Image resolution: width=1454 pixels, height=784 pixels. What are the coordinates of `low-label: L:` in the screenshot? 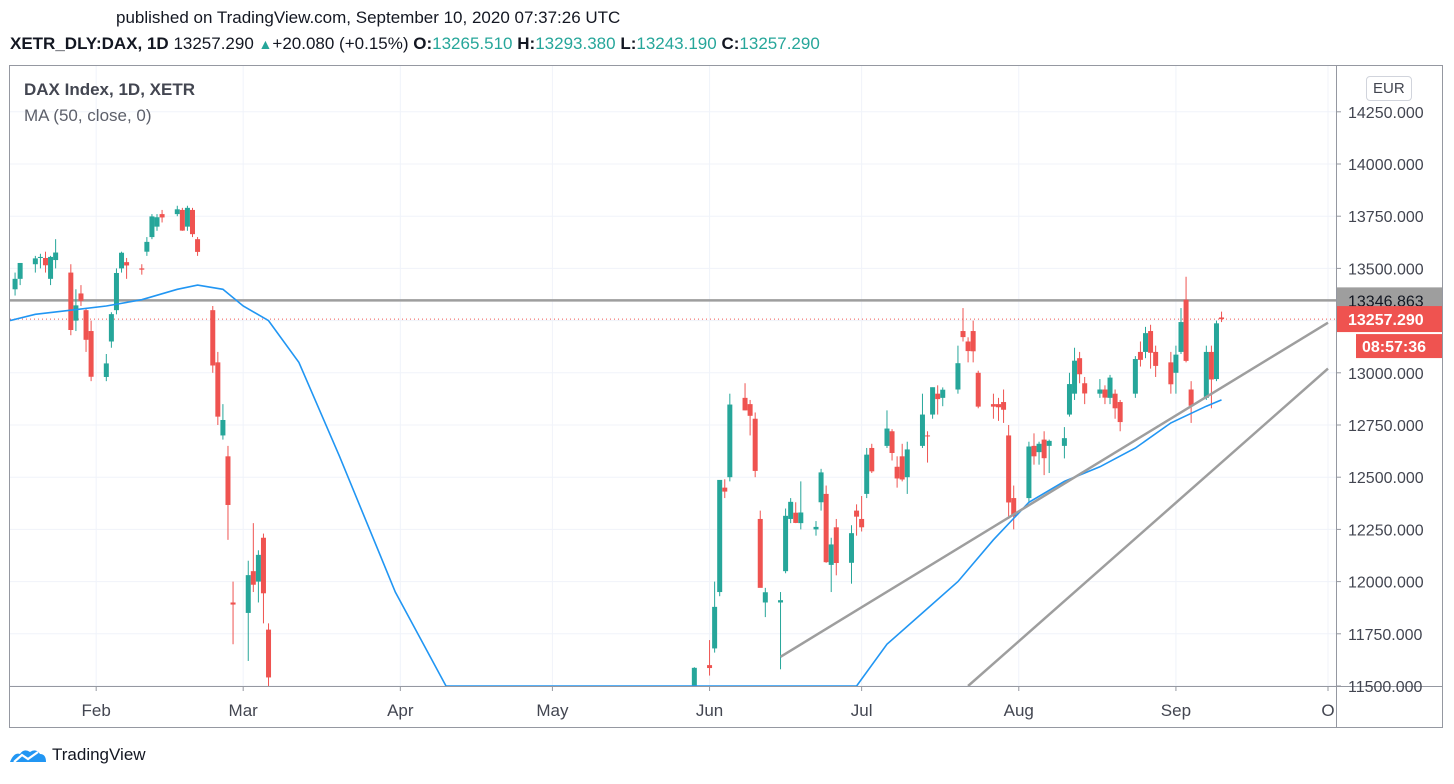 It's located at (628, 43).